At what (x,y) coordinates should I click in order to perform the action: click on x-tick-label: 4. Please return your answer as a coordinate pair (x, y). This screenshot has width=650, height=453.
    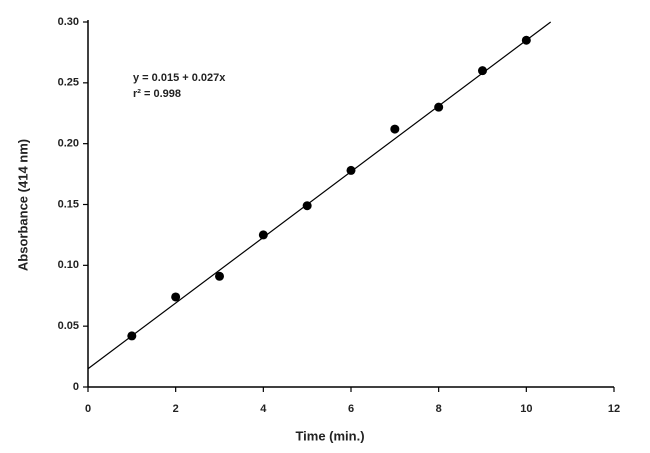
    Looking at the image, I should click on (263, 409).